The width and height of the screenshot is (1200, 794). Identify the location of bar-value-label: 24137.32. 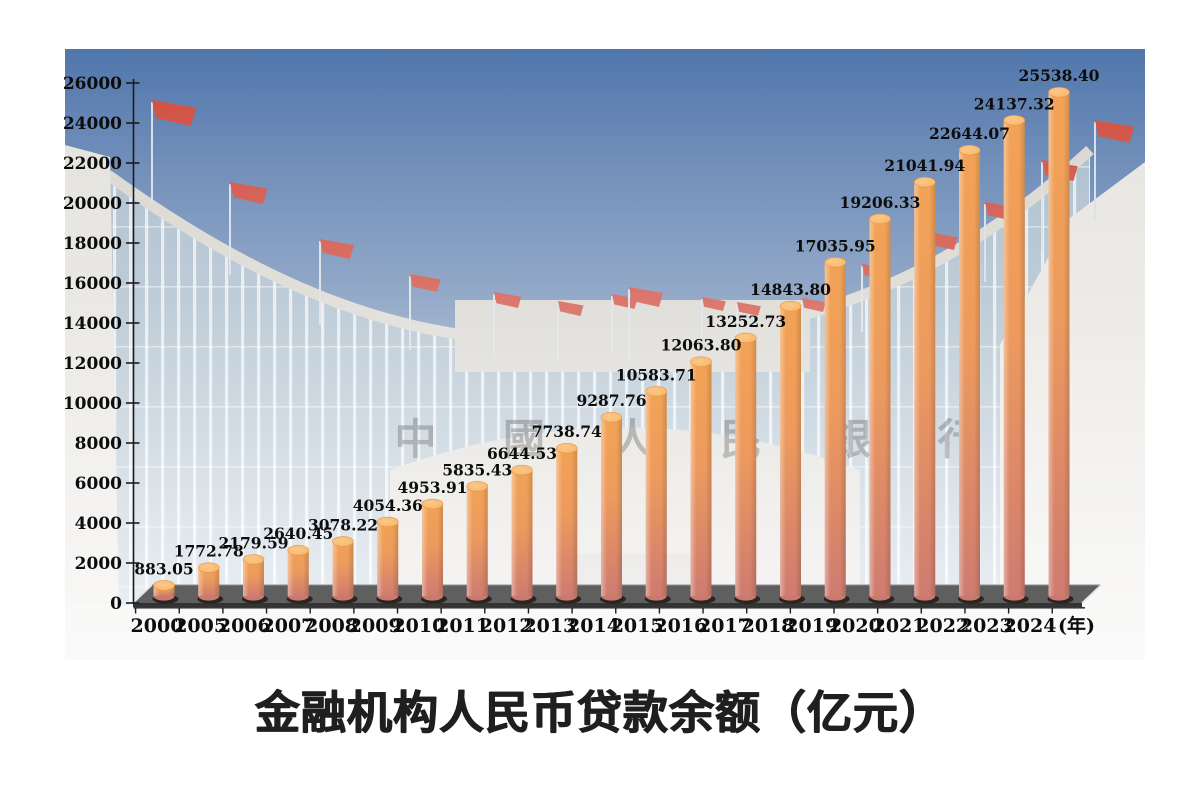
(1014, 103).